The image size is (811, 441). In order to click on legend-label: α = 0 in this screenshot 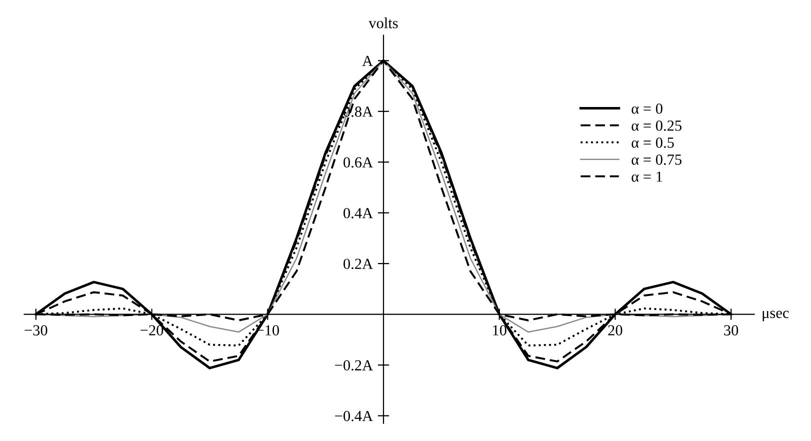, I will do `click(647, 108)`.